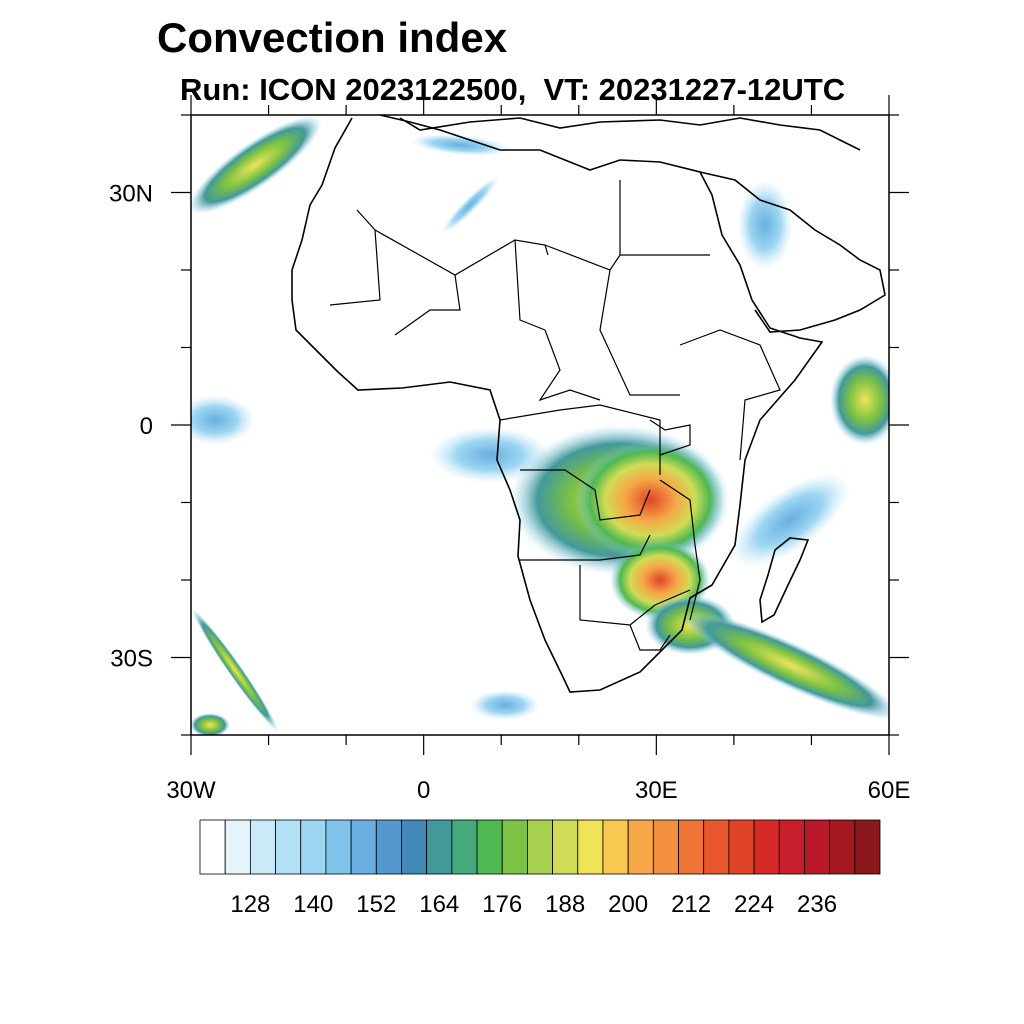  Describe the element at coordinates (730, 395) in the screenshot. I see `border-ethiopia-kenya` at that location.